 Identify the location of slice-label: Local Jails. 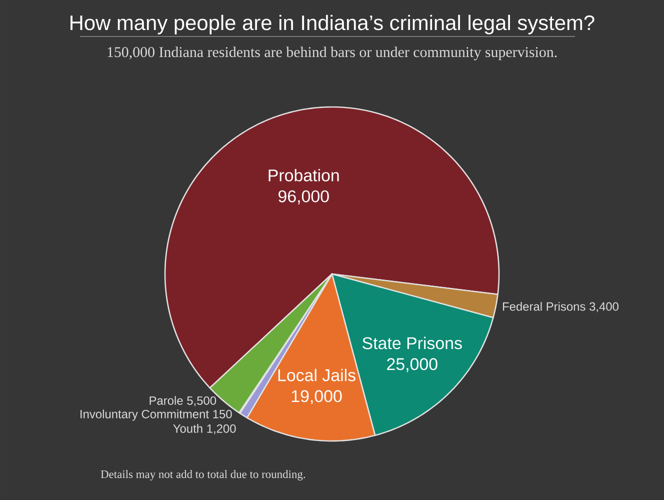
(317, 375).